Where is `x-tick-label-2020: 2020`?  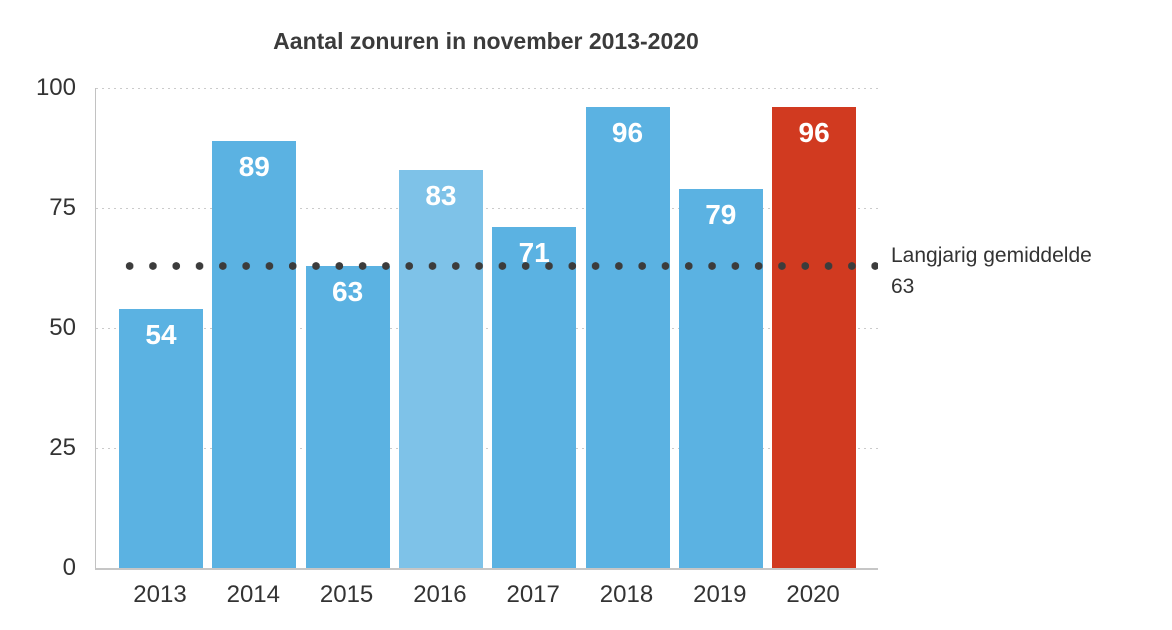 x-tick-label-2020: 2020 is located at coordinates (813, 594).